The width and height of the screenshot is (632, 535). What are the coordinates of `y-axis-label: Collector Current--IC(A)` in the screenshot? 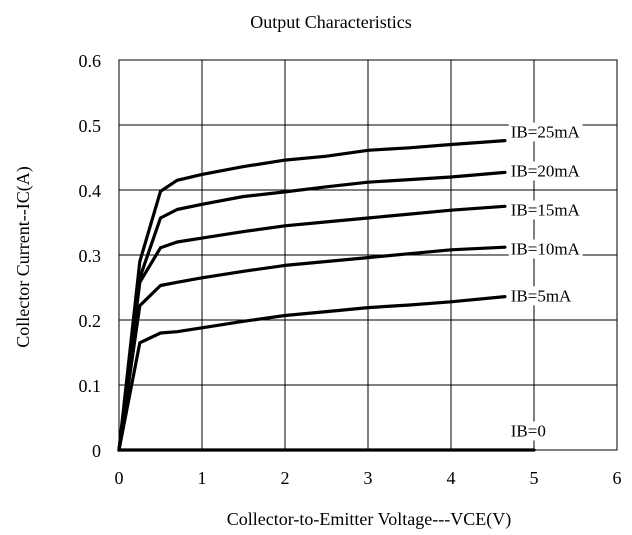 It's located at (23, 256).